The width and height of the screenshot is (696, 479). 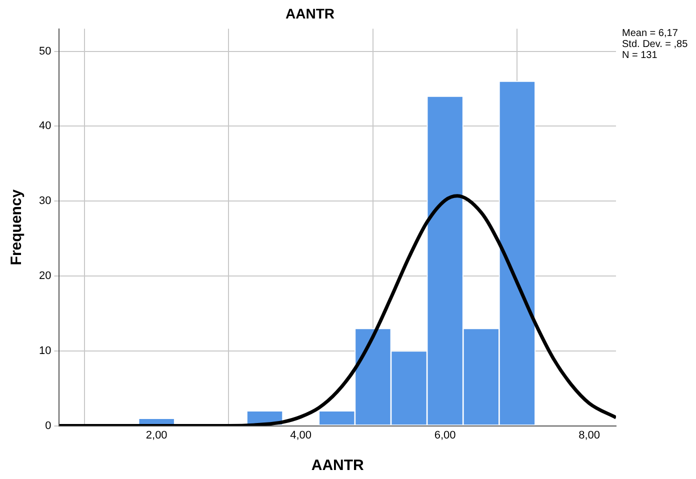 I want to click on y-tick-label: 20, so click(x=45, y=276).